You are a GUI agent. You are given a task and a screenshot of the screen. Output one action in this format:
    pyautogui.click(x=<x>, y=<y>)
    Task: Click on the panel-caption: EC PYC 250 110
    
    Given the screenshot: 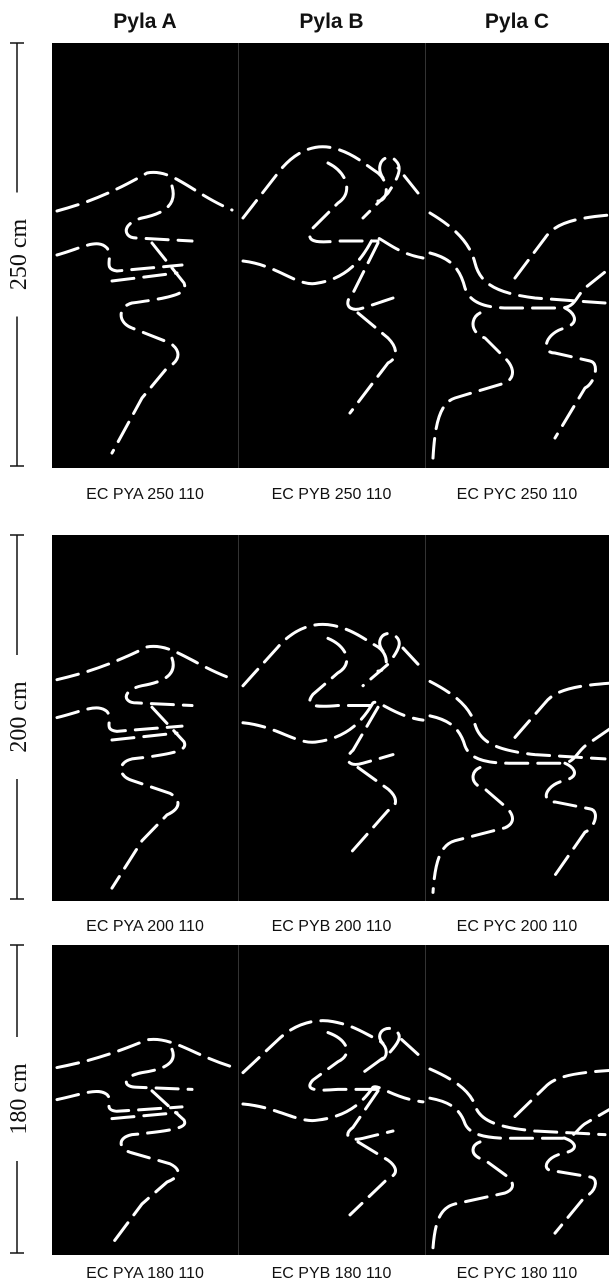 What is the action you would take?
    pyautogui.click(x=517, y=494)
    